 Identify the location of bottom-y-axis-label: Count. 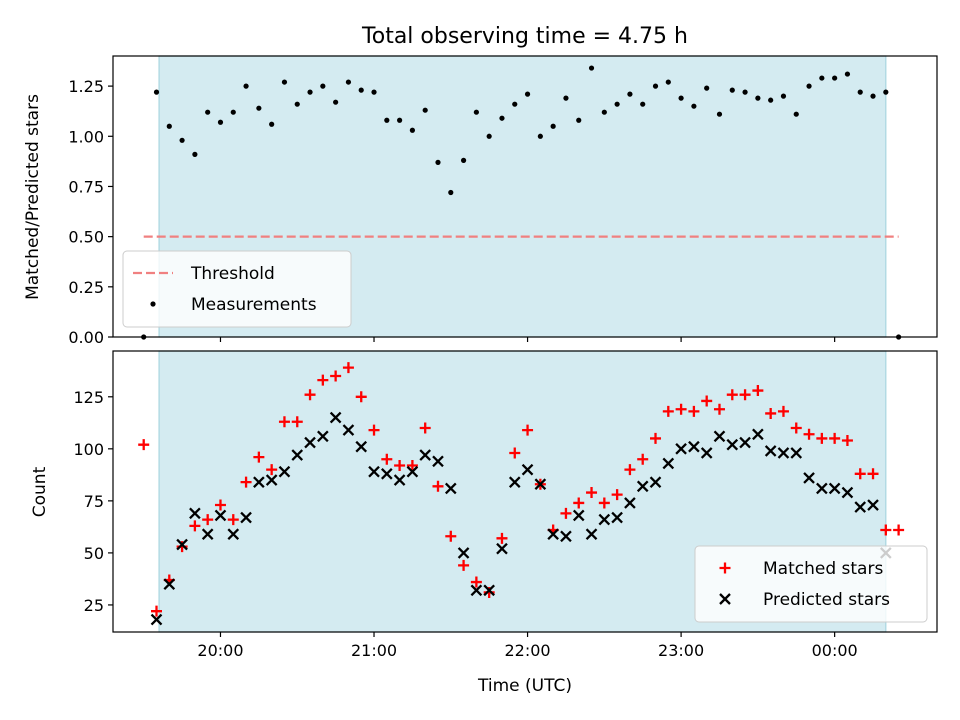
(40, 491).